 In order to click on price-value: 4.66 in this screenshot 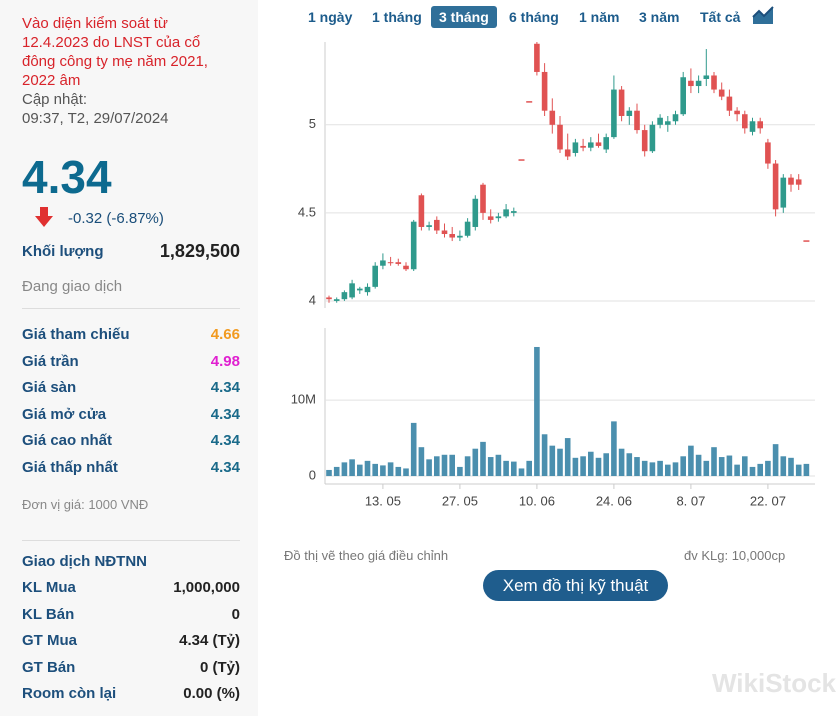, I will do `click(225, 334)`.